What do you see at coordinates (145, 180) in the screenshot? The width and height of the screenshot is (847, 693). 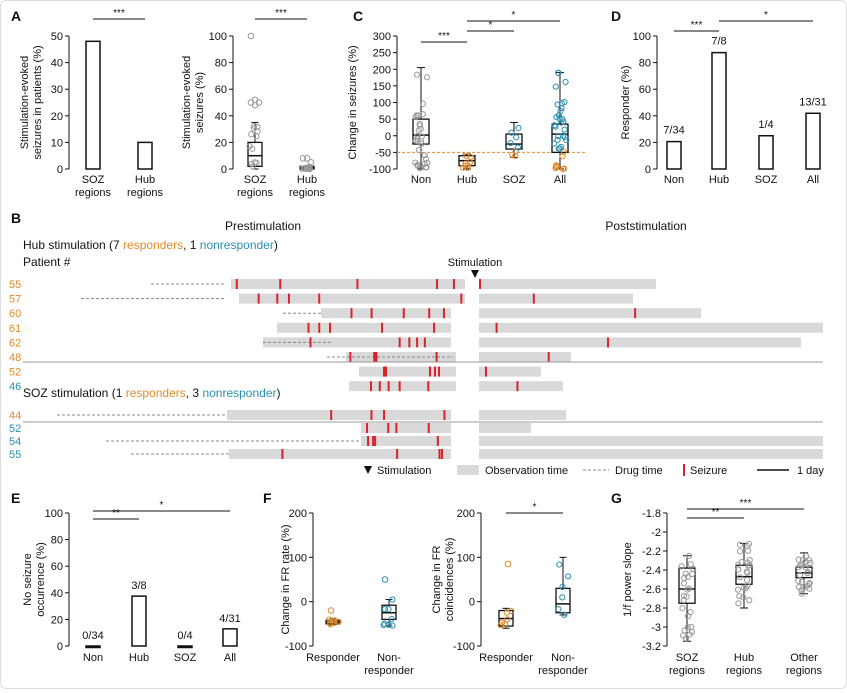 I see `category-label: Hub` at bounding box center [145, 180].